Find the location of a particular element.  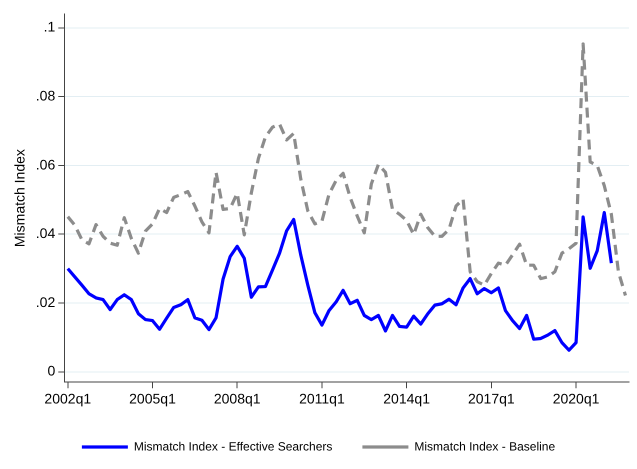

legend-label: Mismatch Index - Baseline is located at coordinates (485, 446).